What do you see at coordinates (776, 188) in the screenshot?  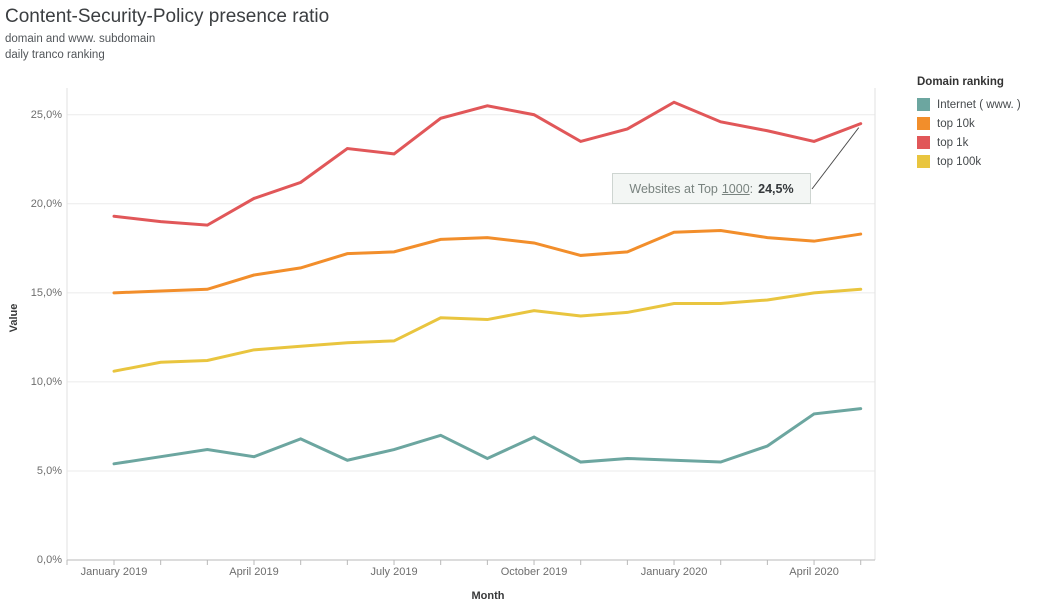 I see `annotation-value: 24,5%` at bounding box center [776, 188].